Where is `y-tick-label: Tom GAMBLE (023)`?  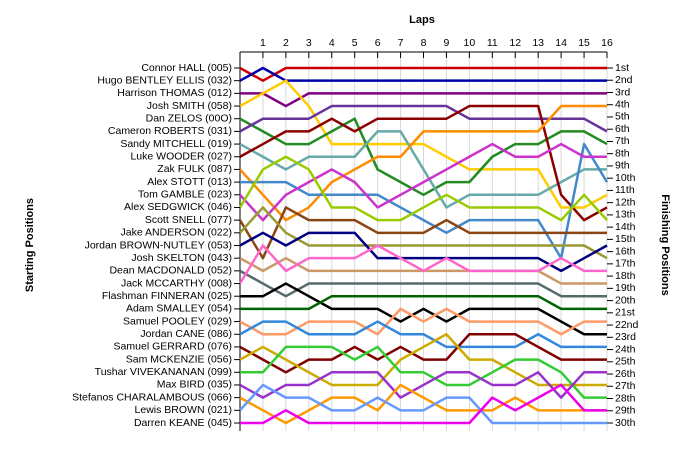 y-tick-label: Tom GAMBLE (023) is located at coordinates (185, 195).